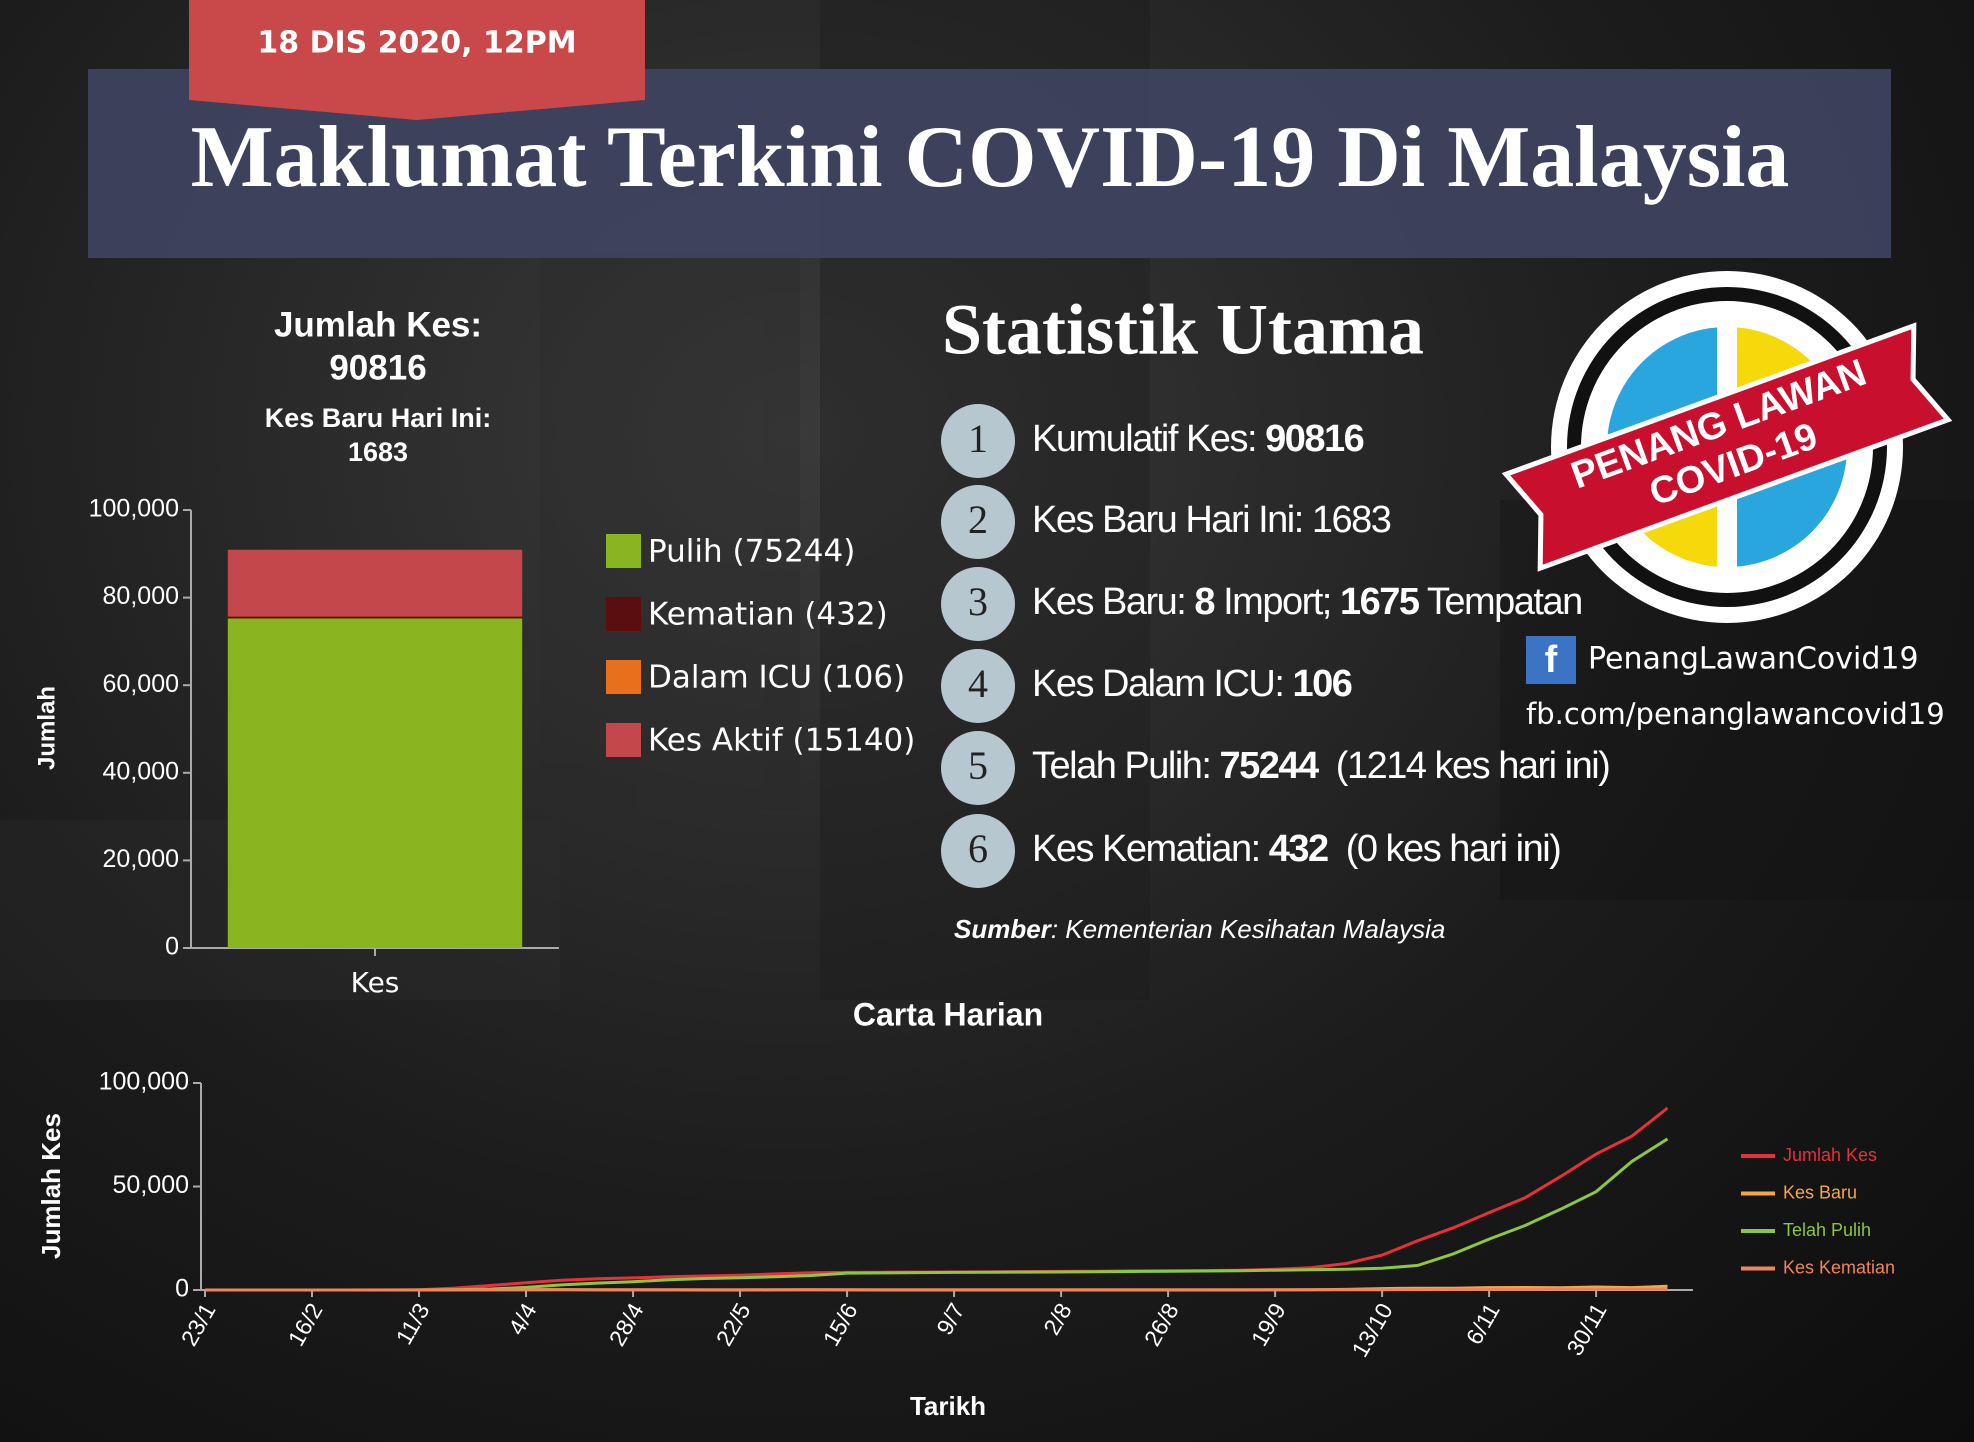  Describe the element at coordinates (1753, 659) in the screenshot. I see `facebook-name: PenangLawanCovid19` at that location.